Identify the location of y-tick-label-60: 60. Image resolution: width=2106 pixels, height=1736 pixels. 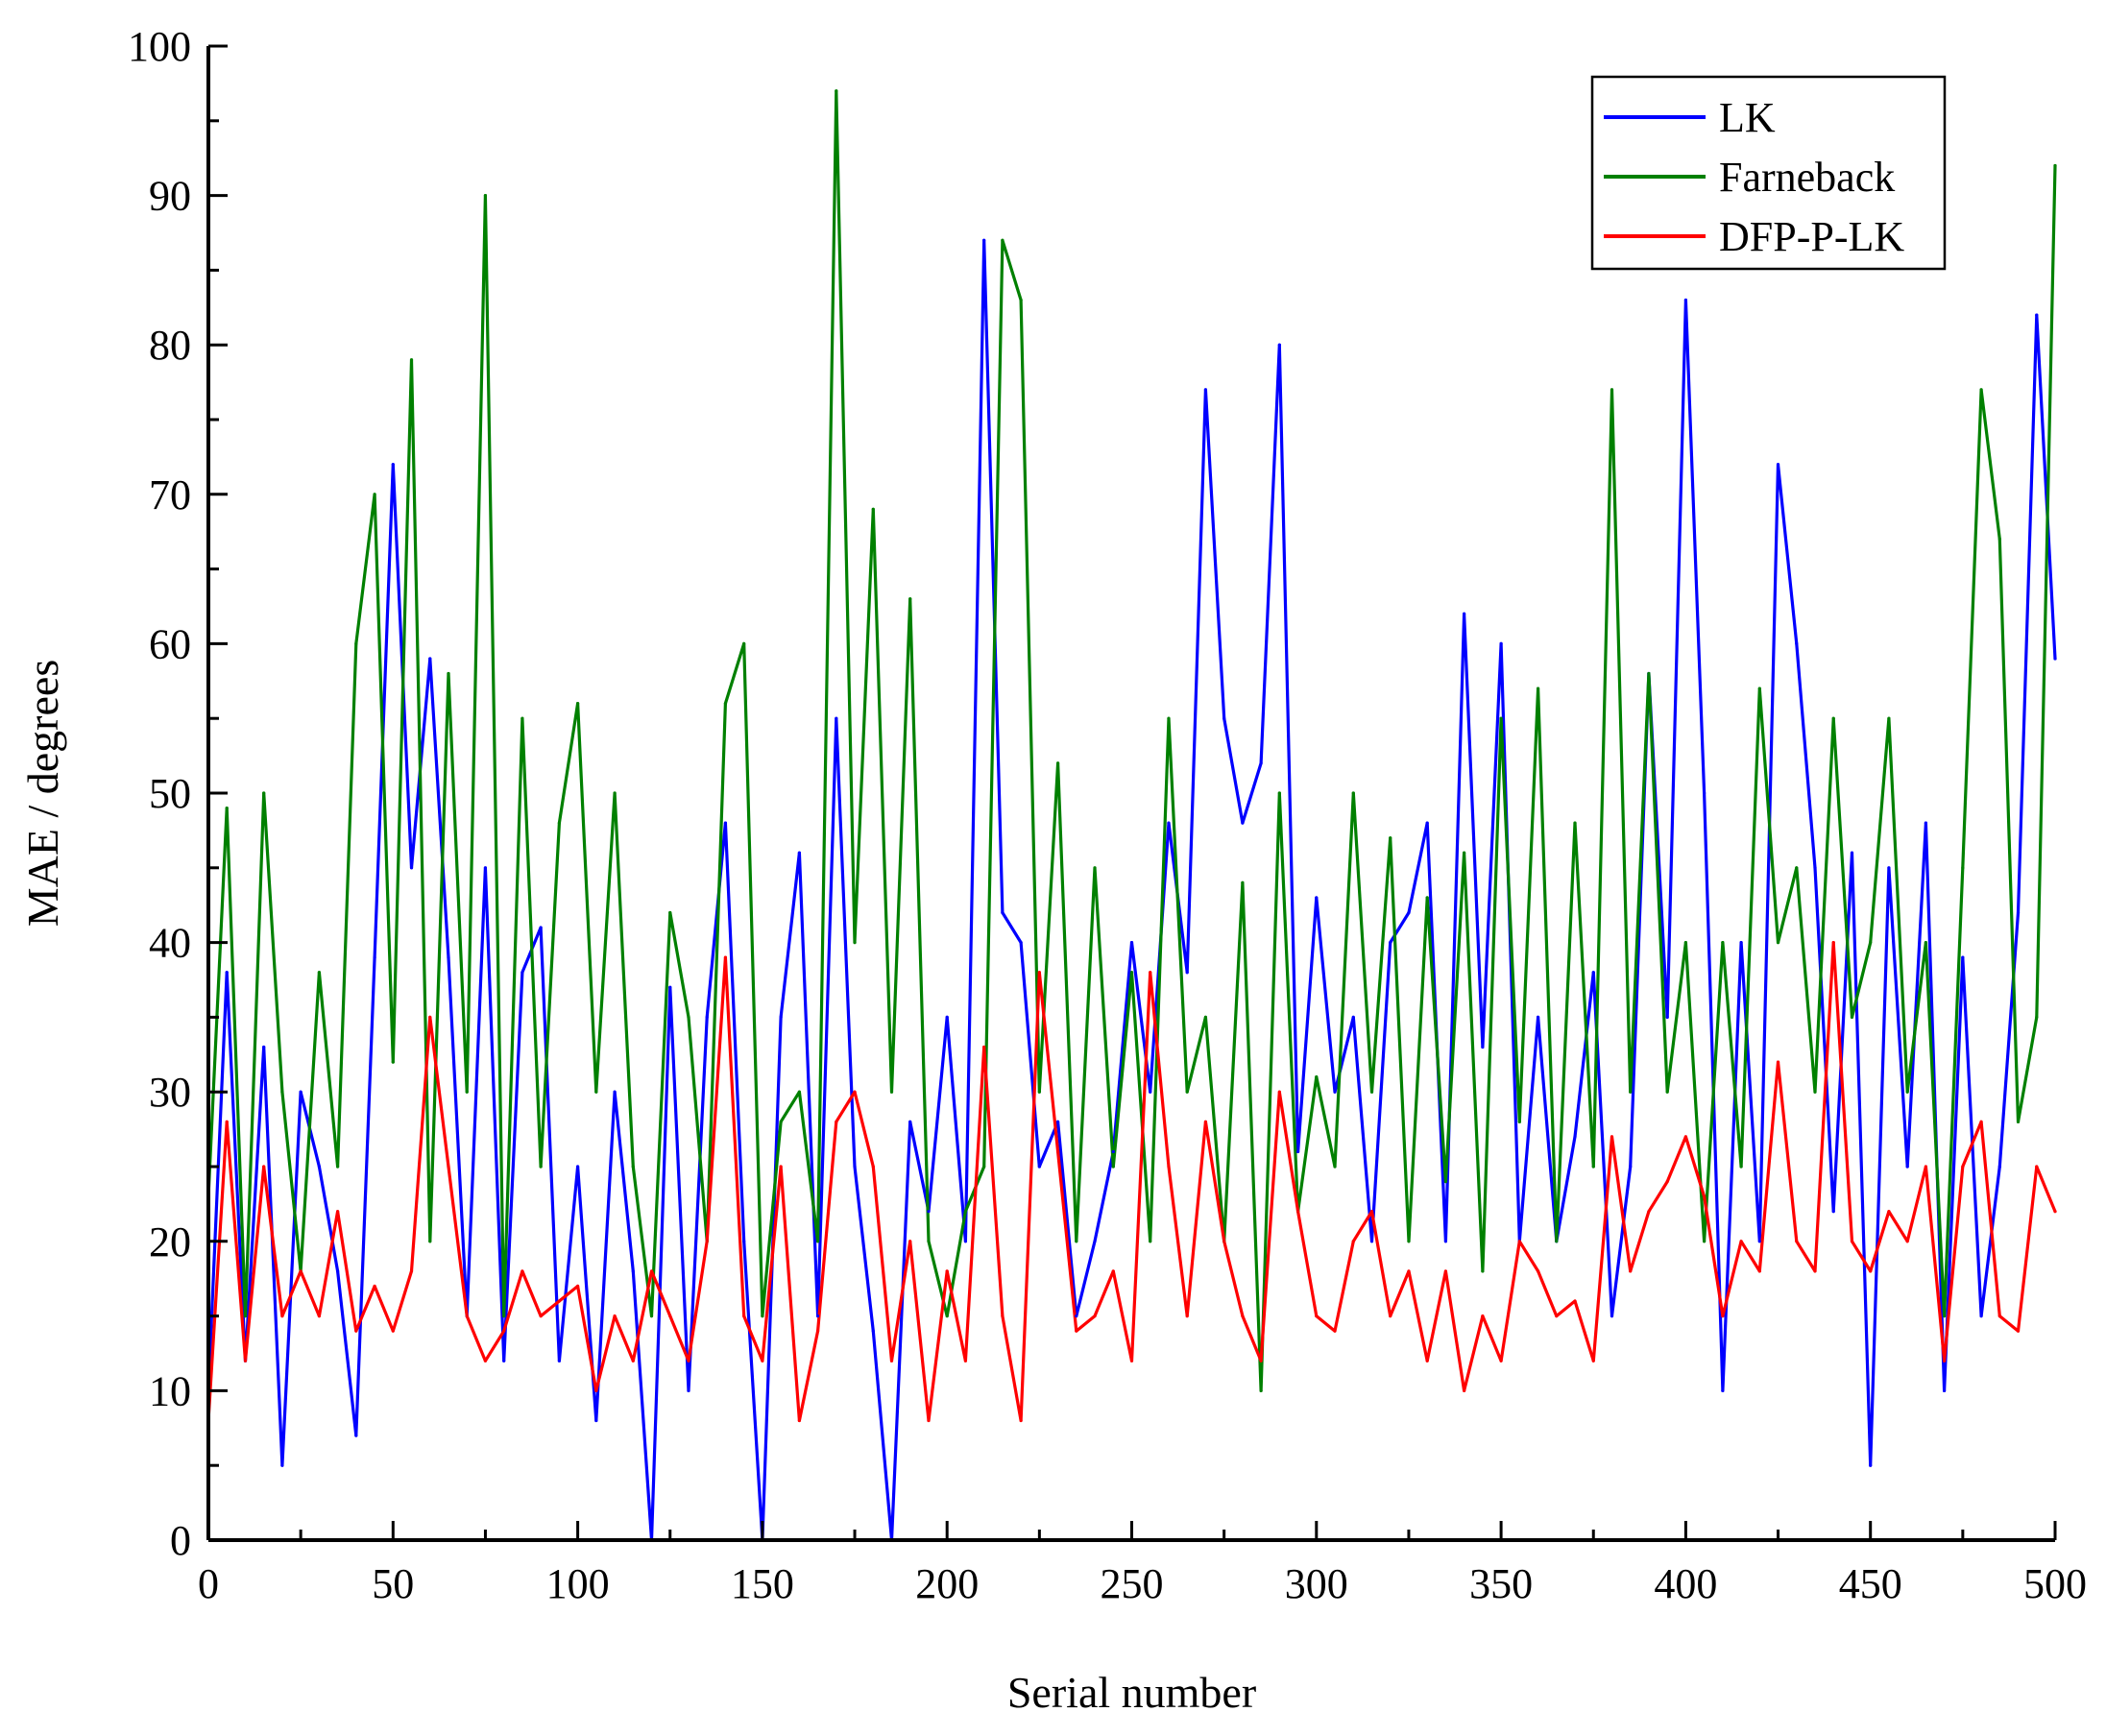
(170, 643).